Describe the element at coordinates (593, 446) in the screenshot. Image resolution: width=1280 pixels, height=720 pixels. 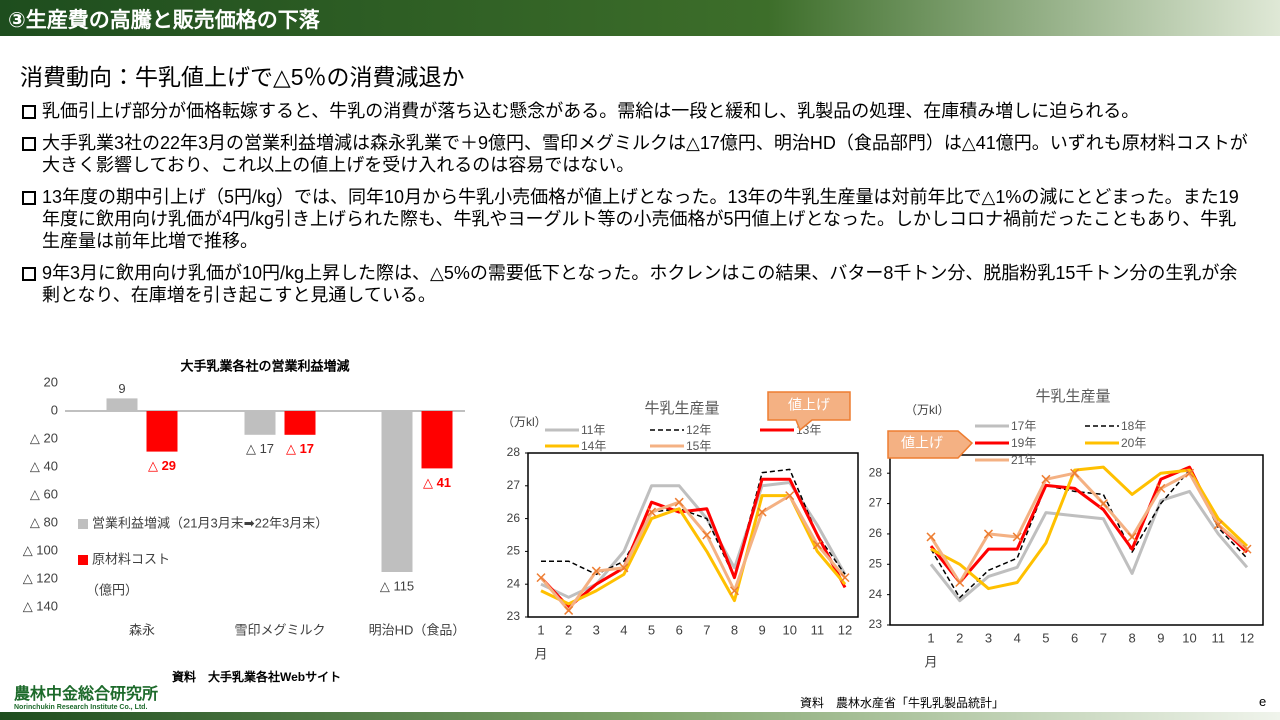
I see `legend-label: 14年` at that location.